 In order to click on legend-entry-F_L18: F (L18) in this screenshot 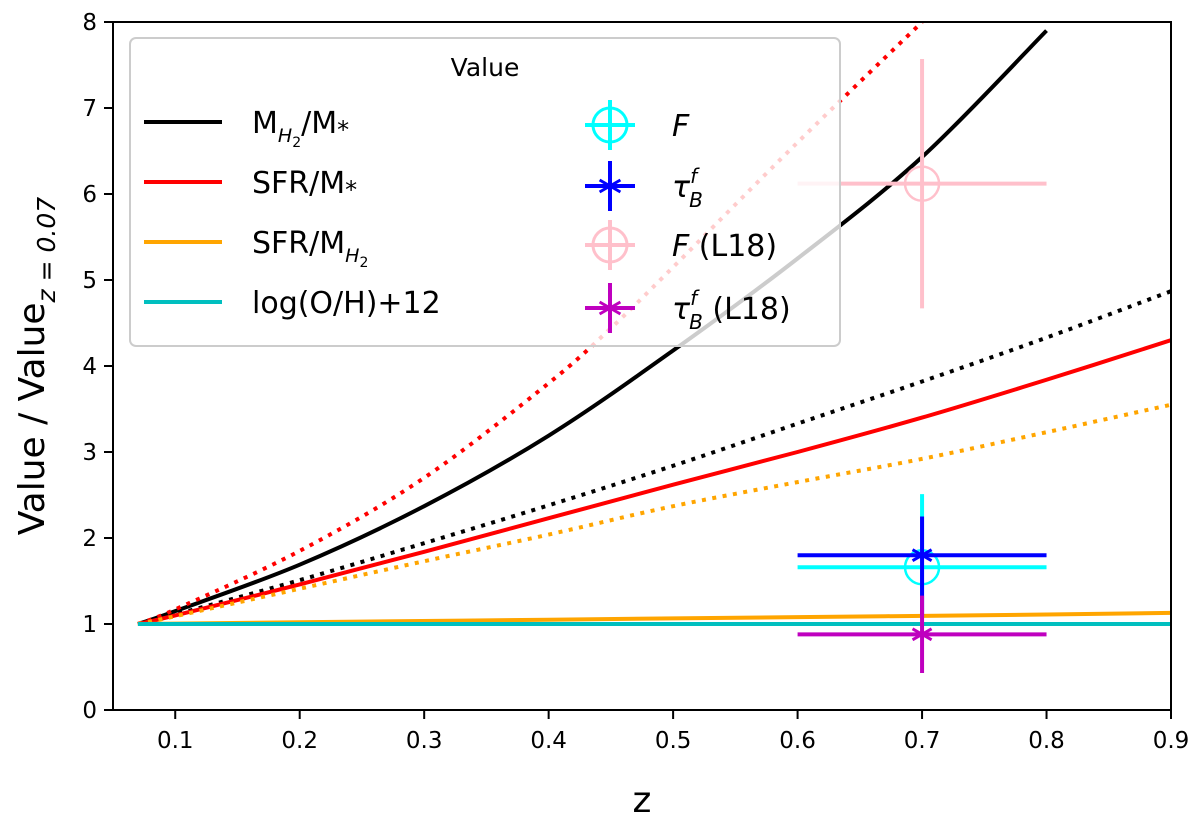, I will do `click(681, 245)`.